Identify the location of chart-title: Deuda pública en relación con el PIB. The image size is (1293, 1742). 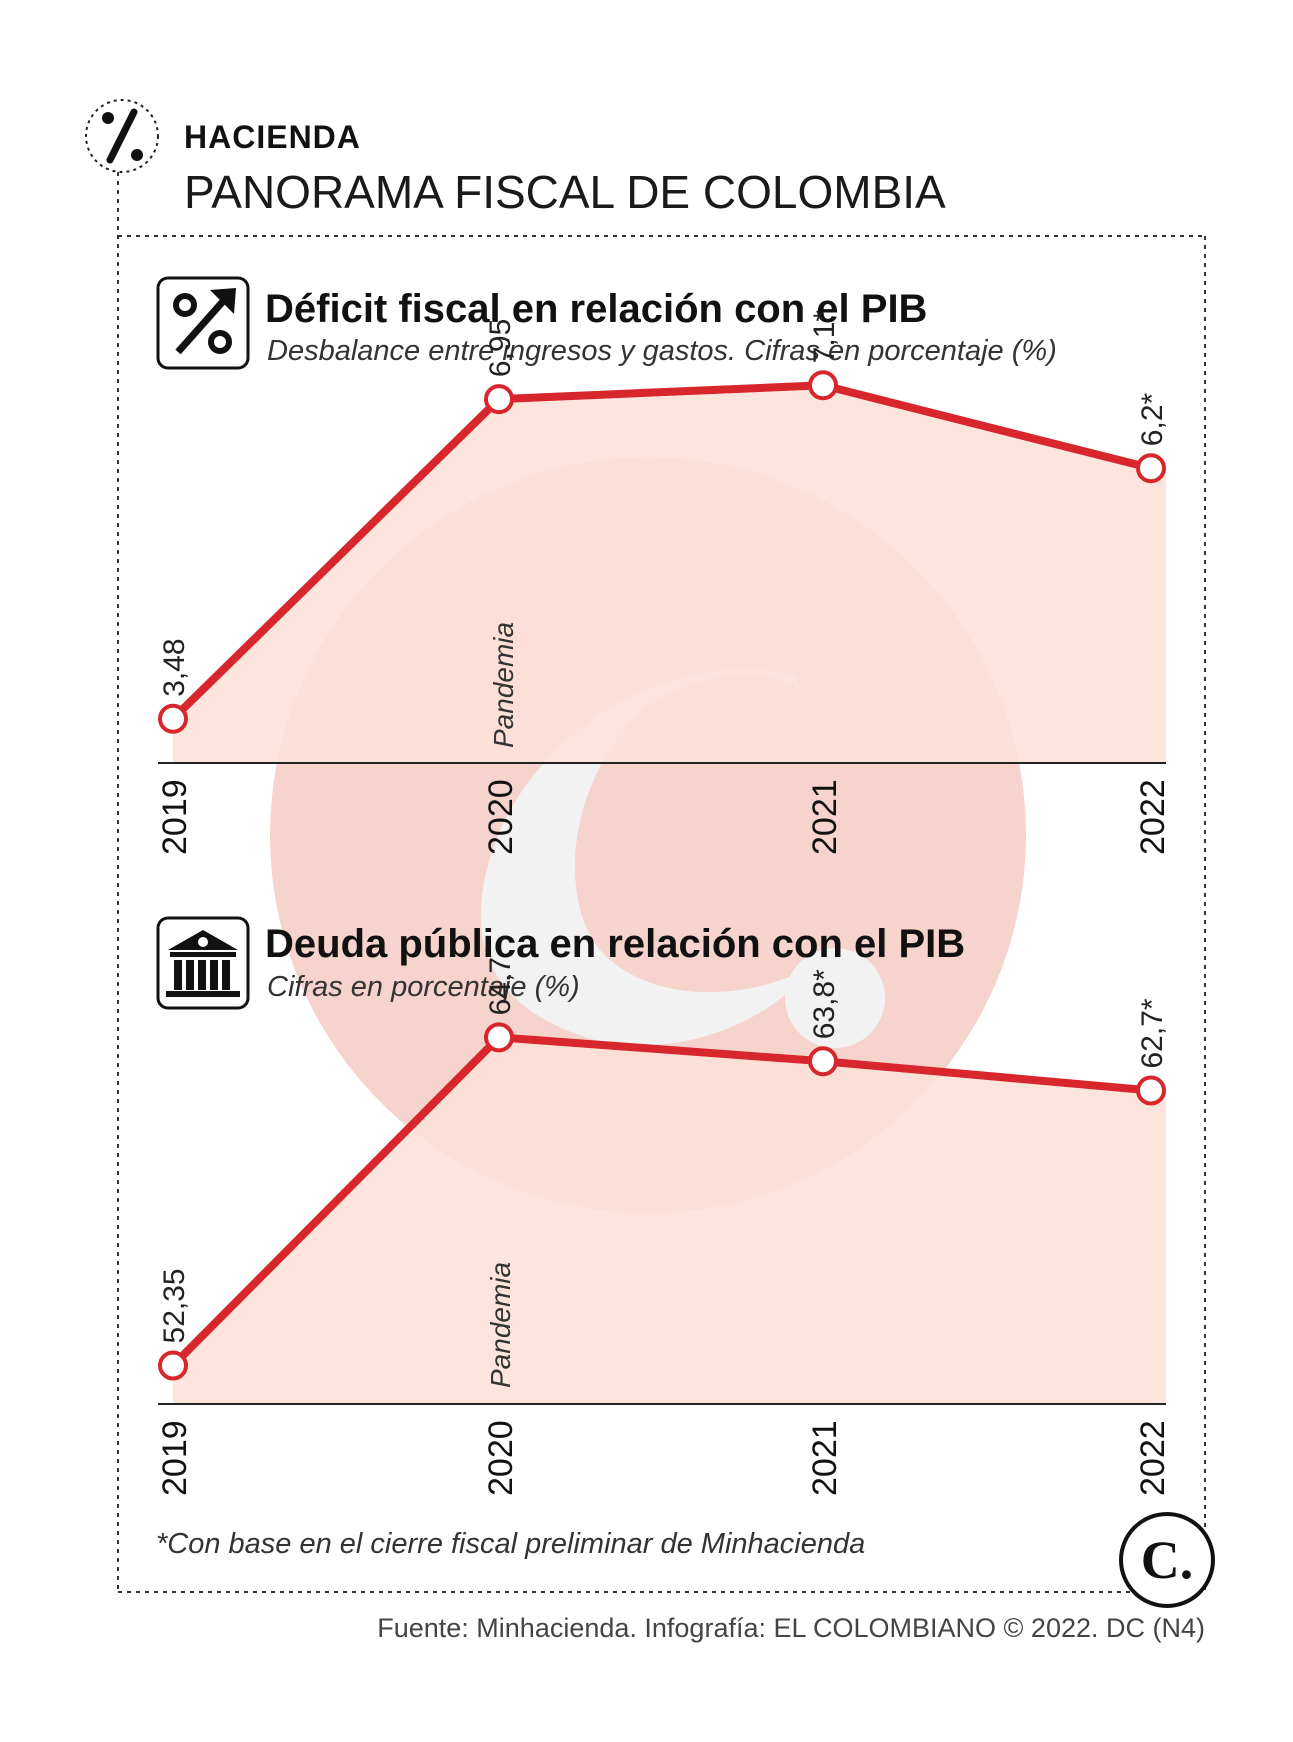
(615, 944).